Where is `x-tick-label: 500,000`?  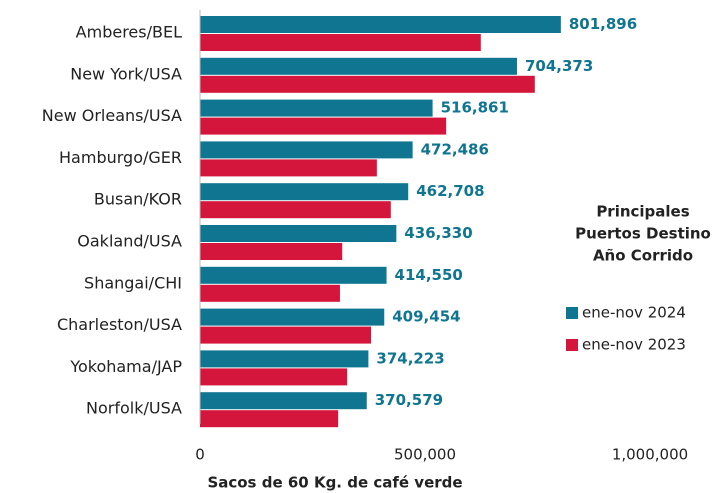 x-tick-label: 500,000 is located at coordinates (425, 455).